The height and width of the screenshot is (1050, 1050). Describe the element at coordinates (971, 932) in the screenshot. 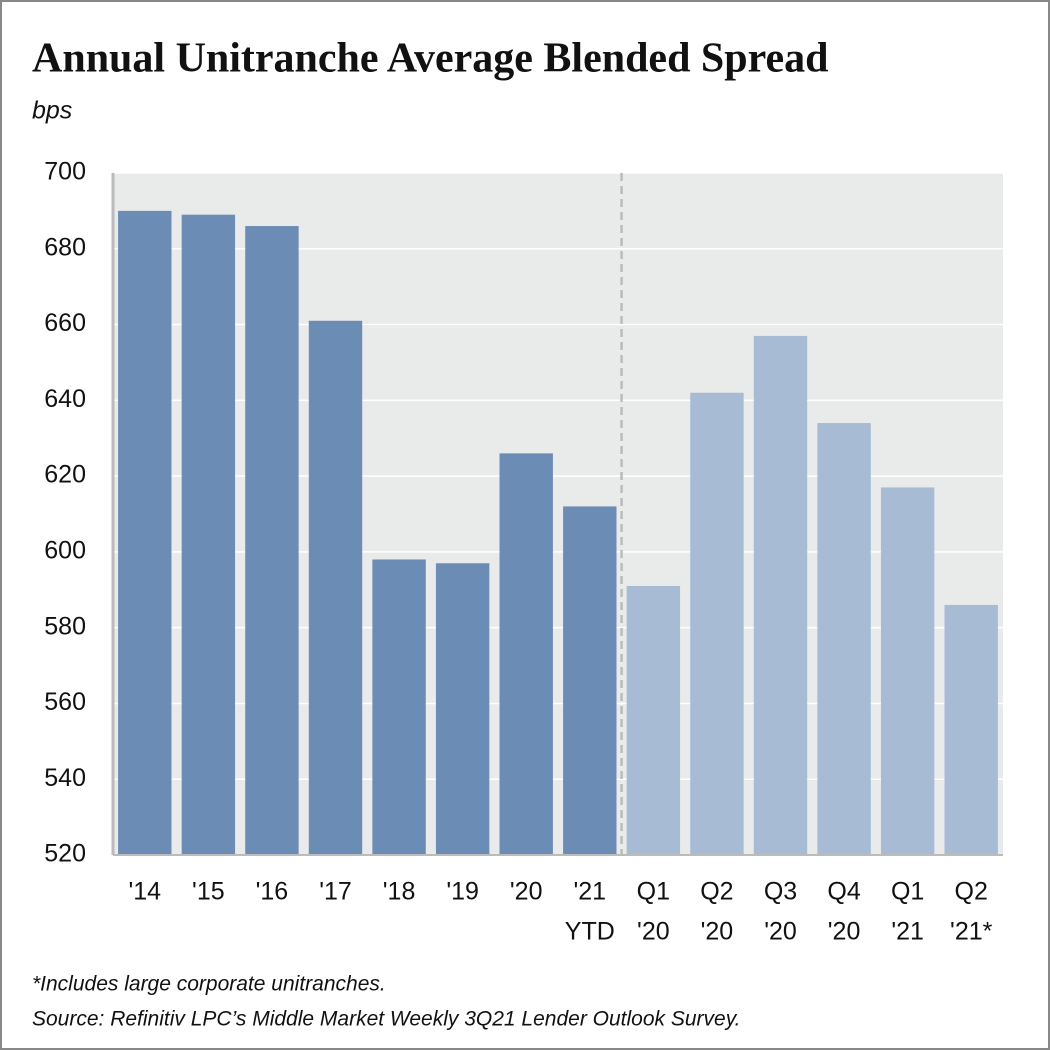

I see `x-tick-label: '21*` at that location.